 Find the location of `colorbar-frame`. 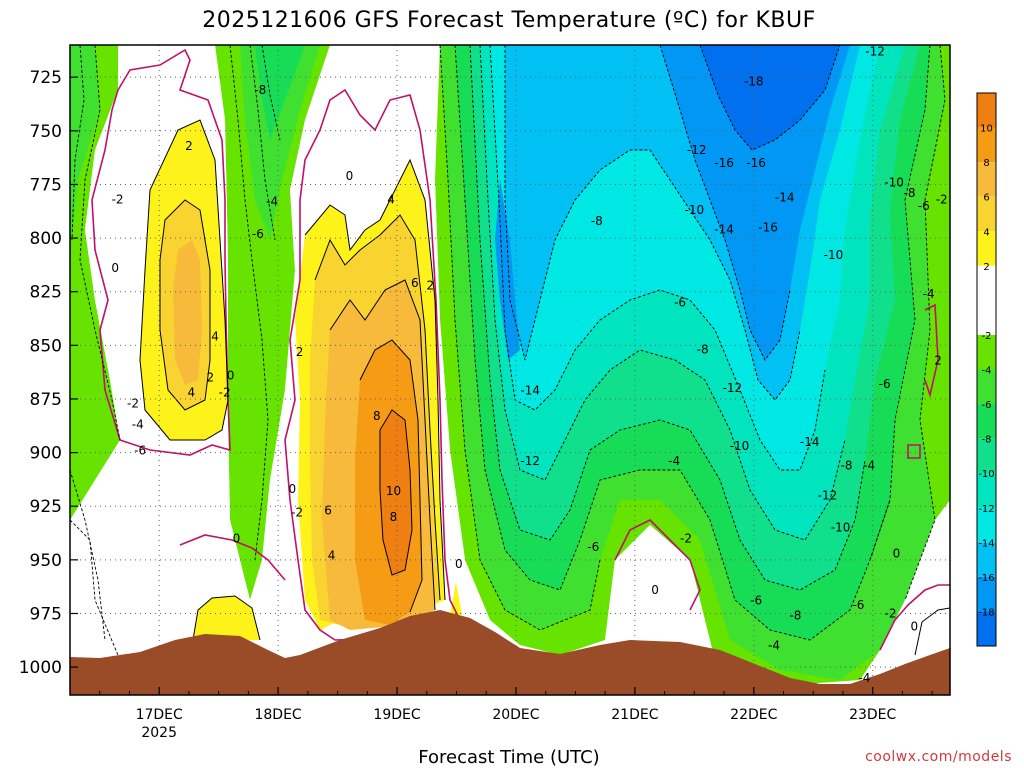

colorbar-frame is located at coordinates (986, 369).